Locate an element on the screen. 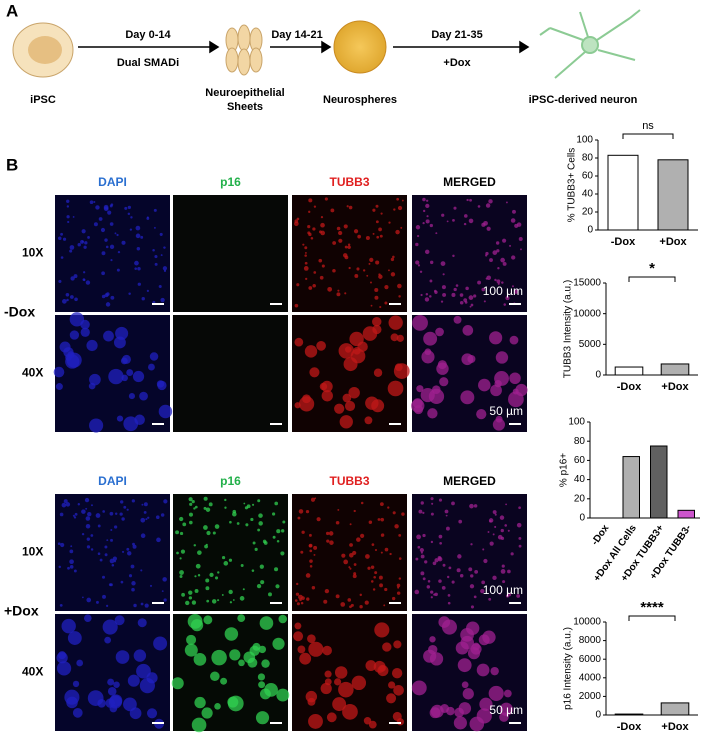 The height and width of the screenshot is (743, 709). column-header: DAPI is located at coordinates (112, 481).